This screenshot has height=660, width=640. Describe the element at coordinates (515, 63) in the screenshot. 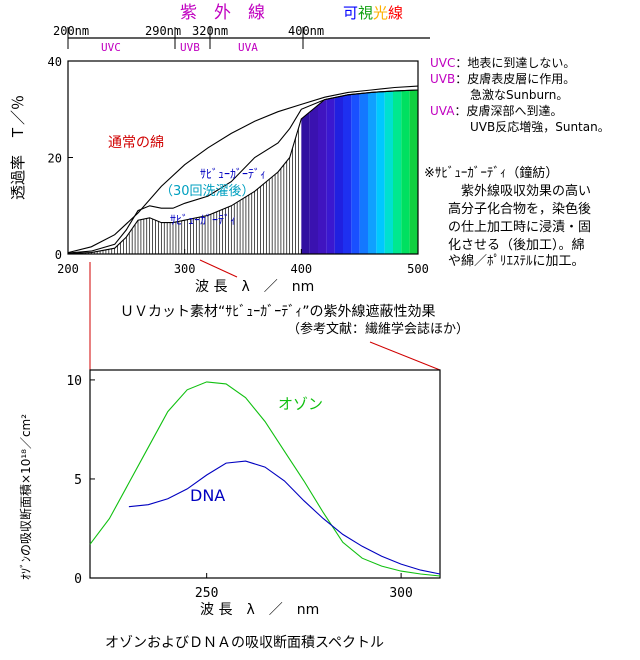

I see `note-uvc-text: ：地表に到達しない。` at that location.